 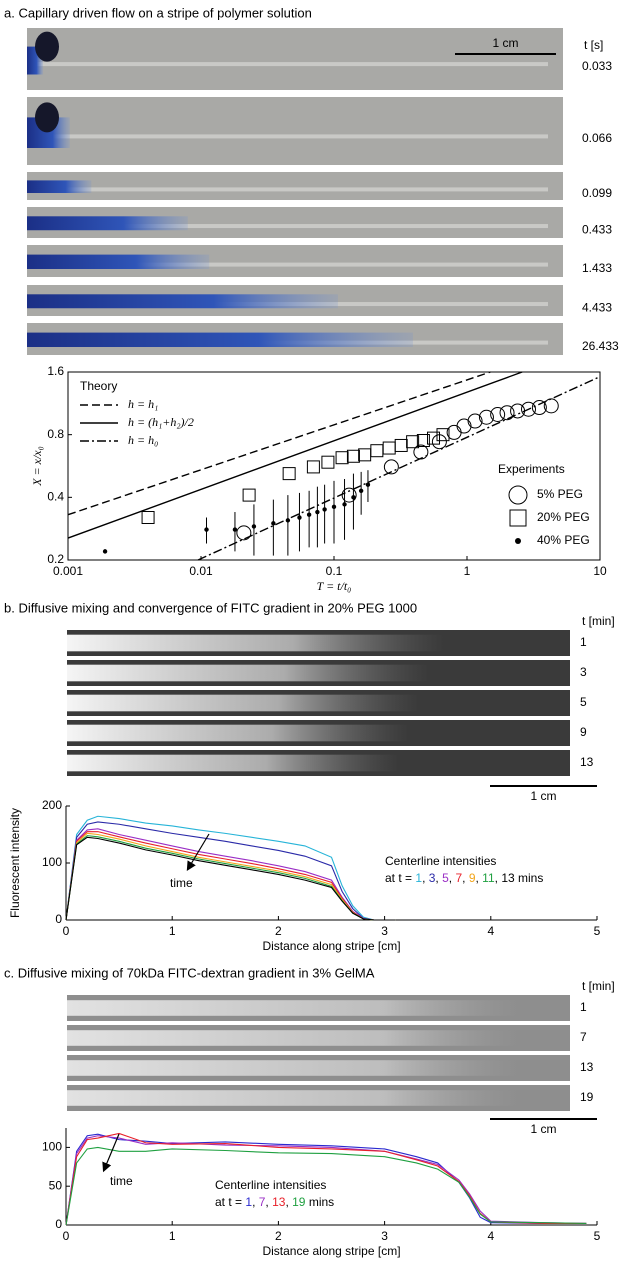 What do you see at coordinates (583, 672) in the screenshot?
I see `time-label: 3` at bounding box center [583, 672].